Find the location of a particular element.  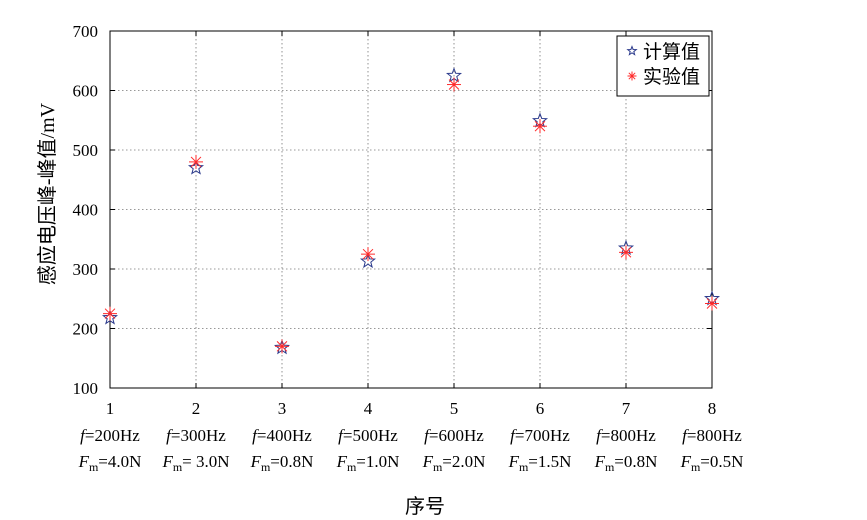

legend-label: 计算值 is located at coordinates (671, 52).